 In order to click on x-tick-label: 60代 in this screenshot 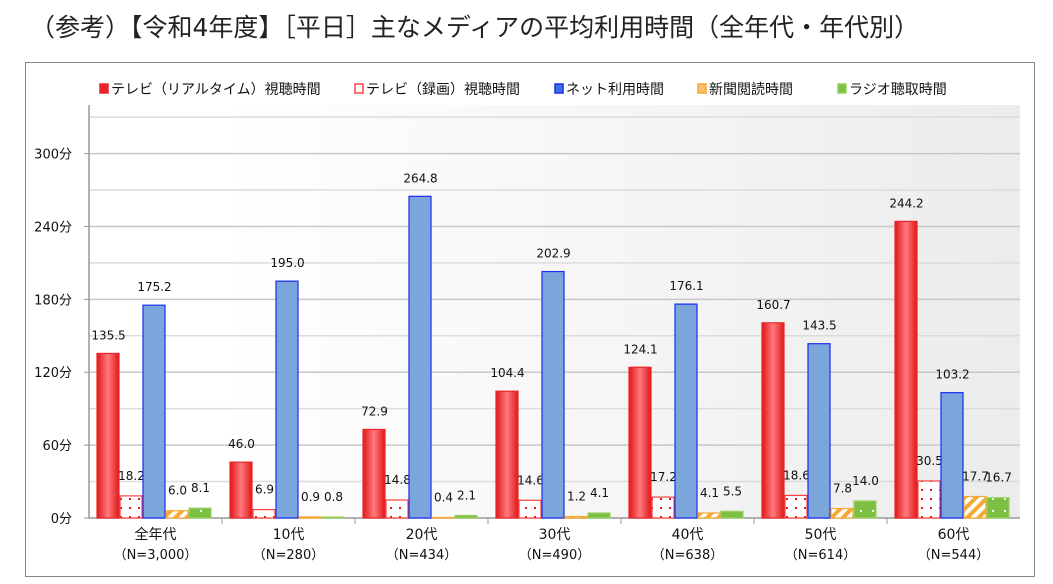, I will do `click(954, 535)`.